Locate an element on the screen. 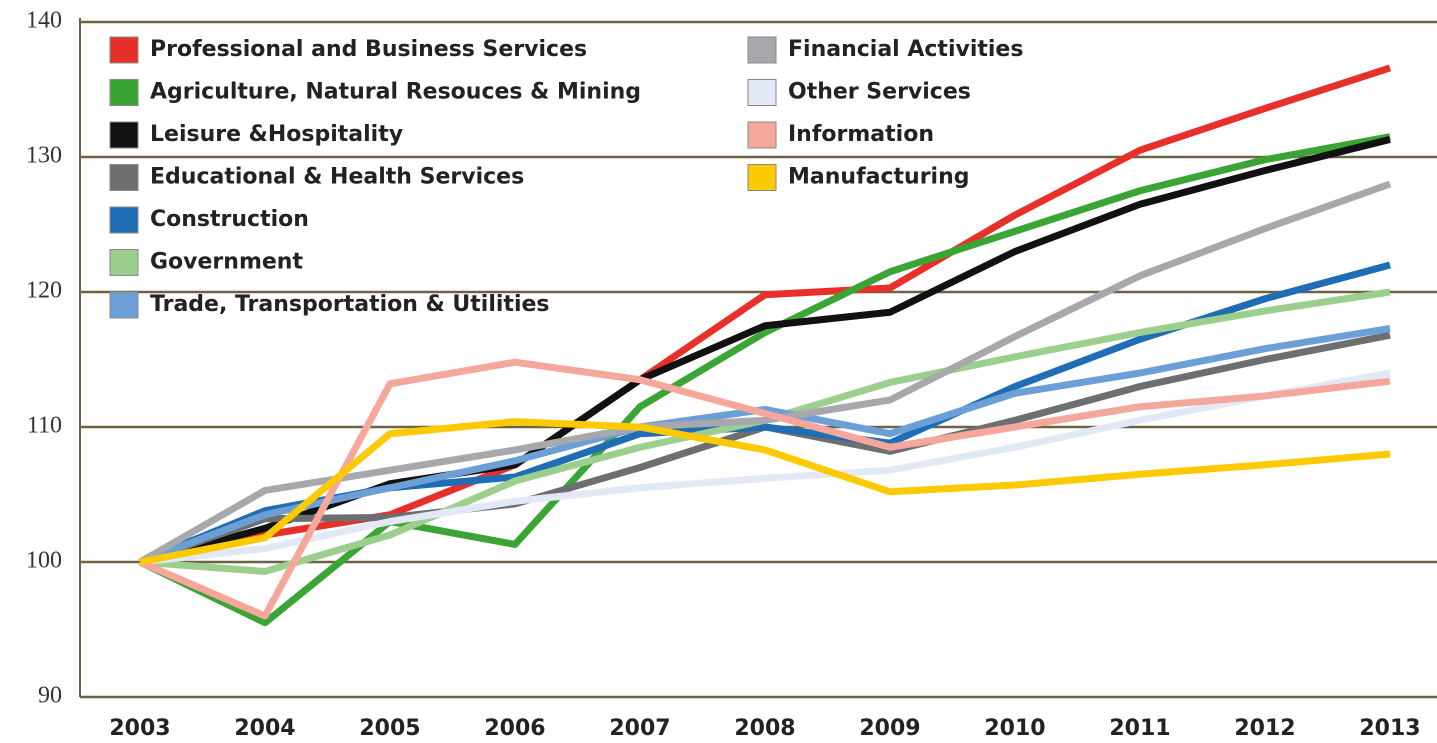  y-tick-label: 100 is located at coordinates (44, 561).